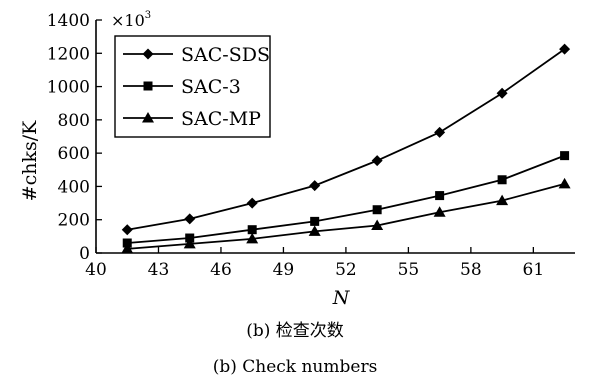  Describe the element at coordinates (128, 20) in the screenshot. I see `y-multiplier-base: ×10` at that location.